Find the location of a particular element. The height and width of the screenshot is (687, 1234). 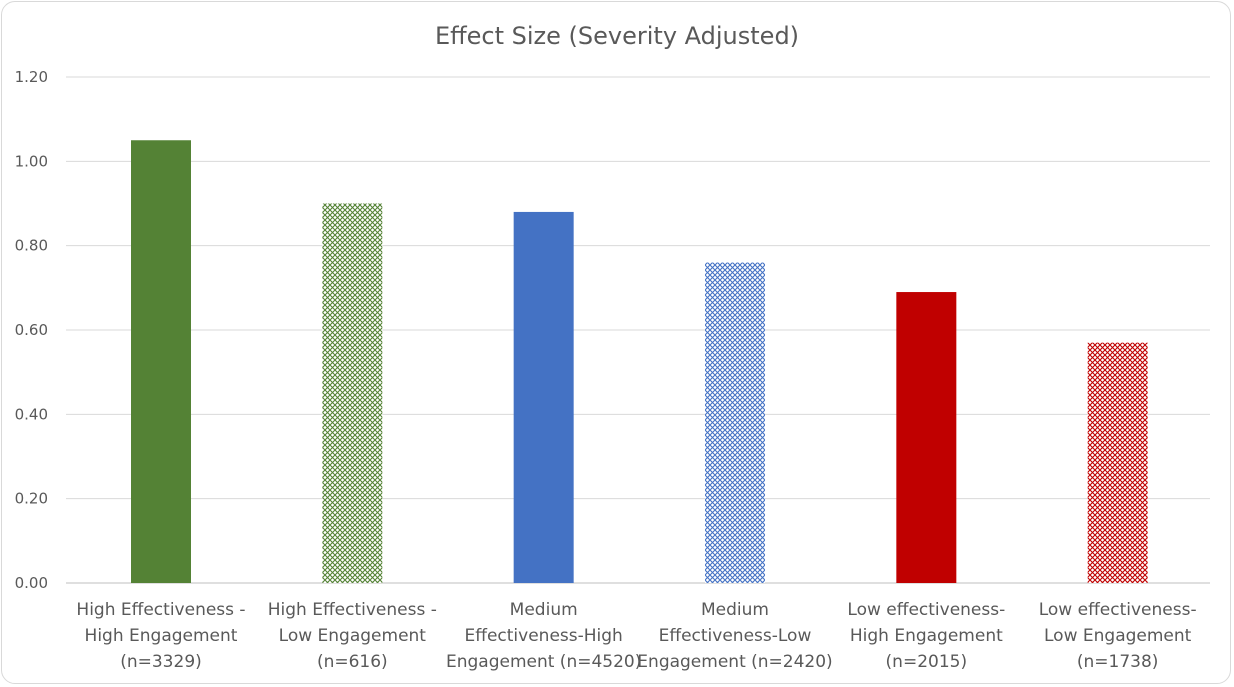

y-tick-label: 1.00 is located at coordinates (31, 161).